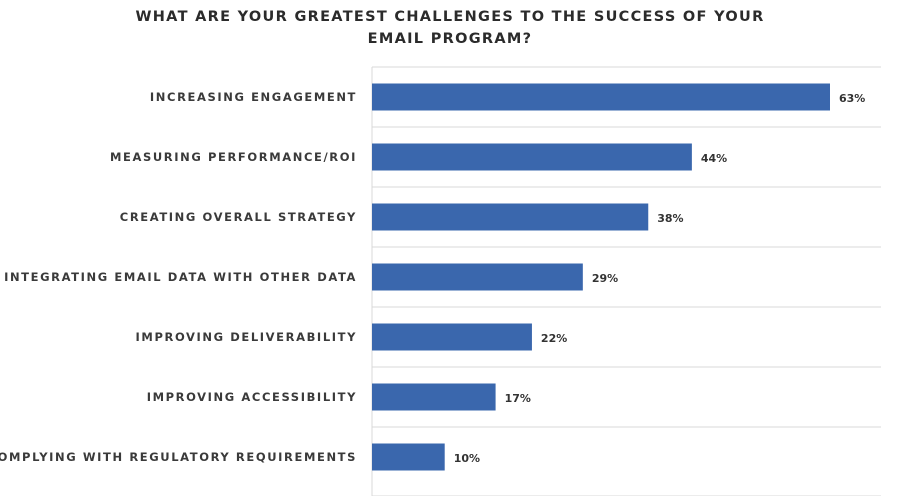  I want to click on category-label: MEASURING PERFORMANCE/ROI, so click(233, 157).